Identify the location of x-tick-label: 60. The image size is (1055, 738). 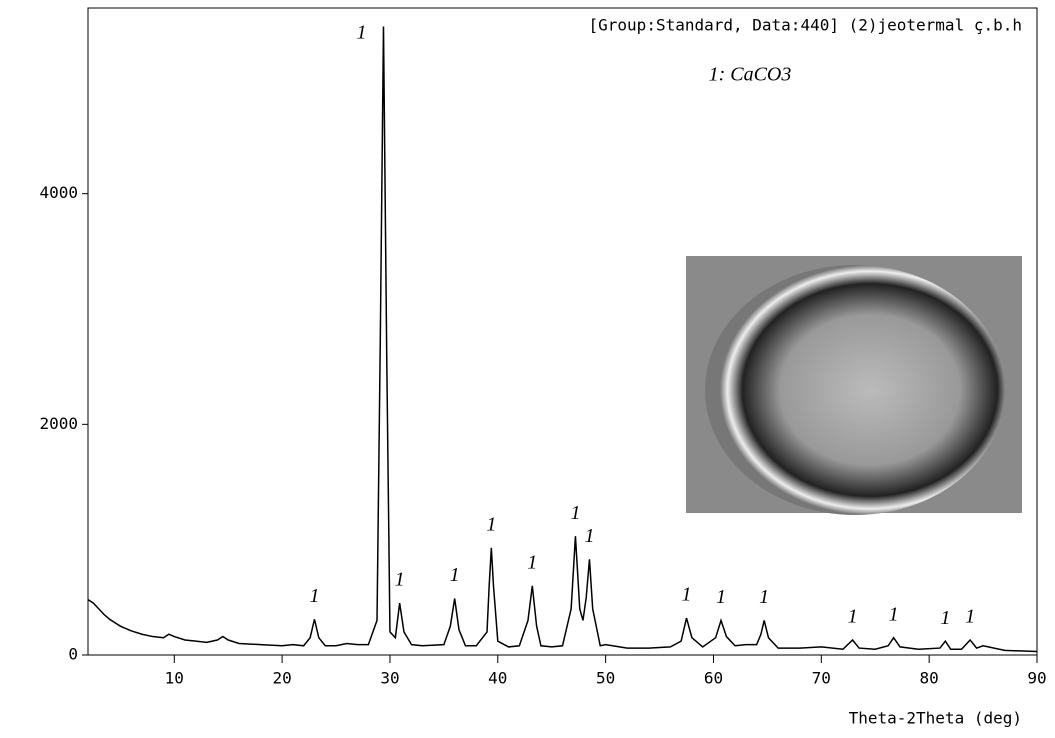
(713, 678).